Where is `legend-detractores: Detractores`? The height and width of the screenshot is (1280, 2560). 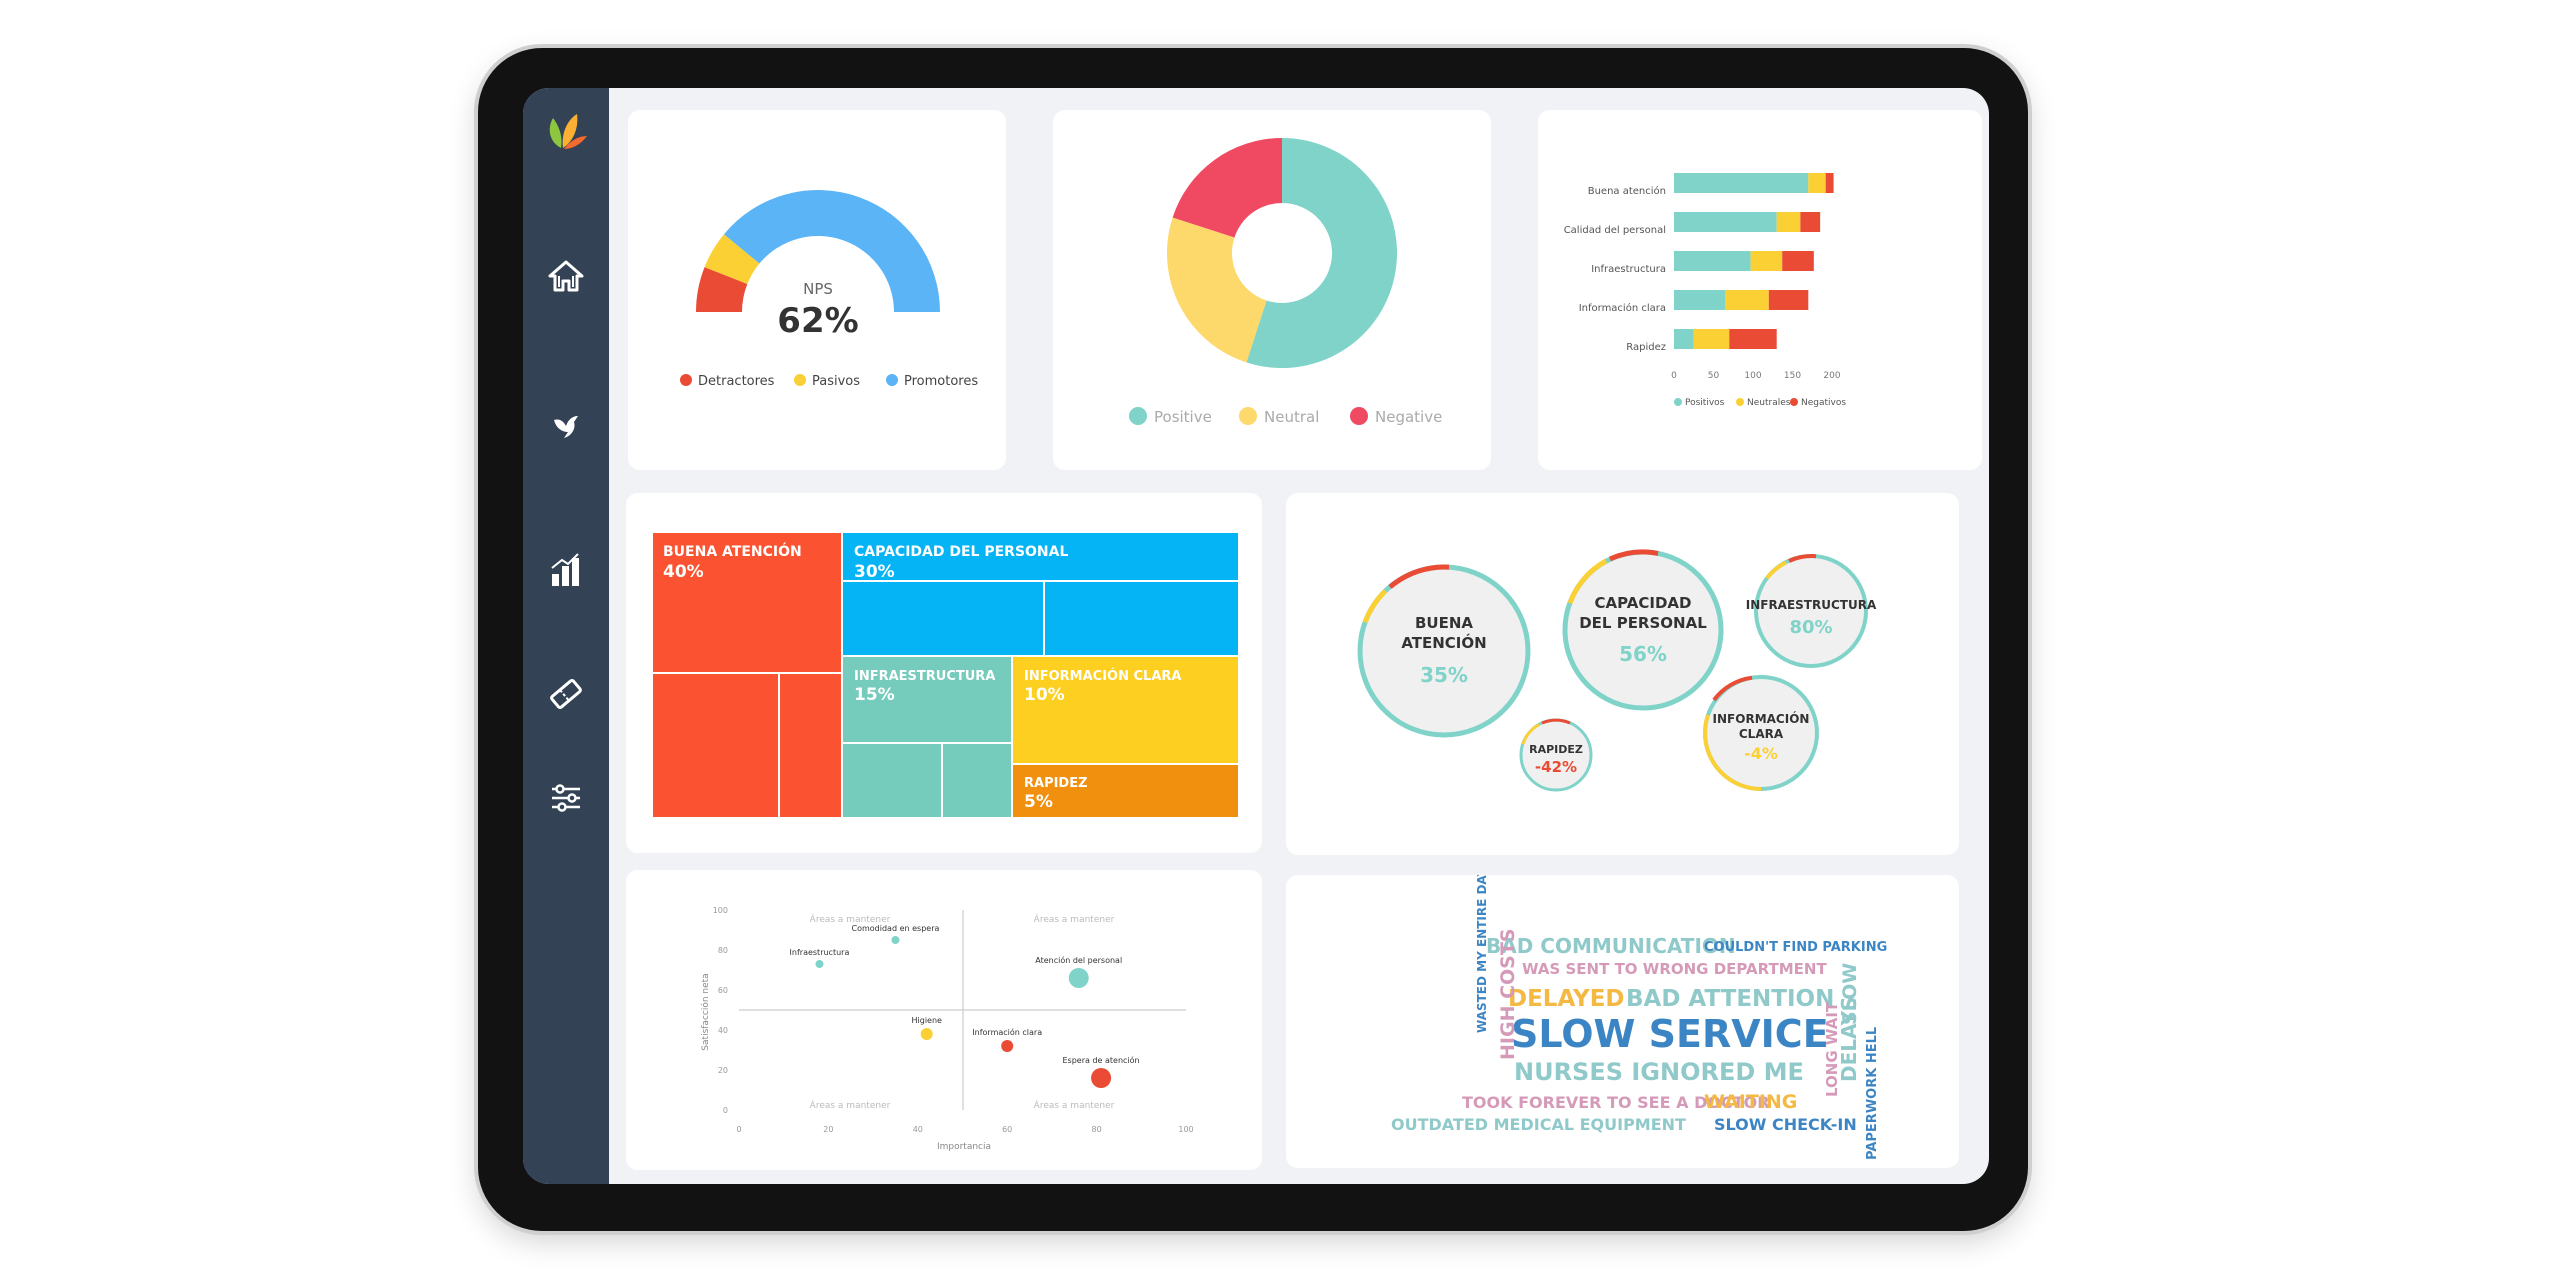 legend-detractores: Detractores is located at coordinates (736, 381).